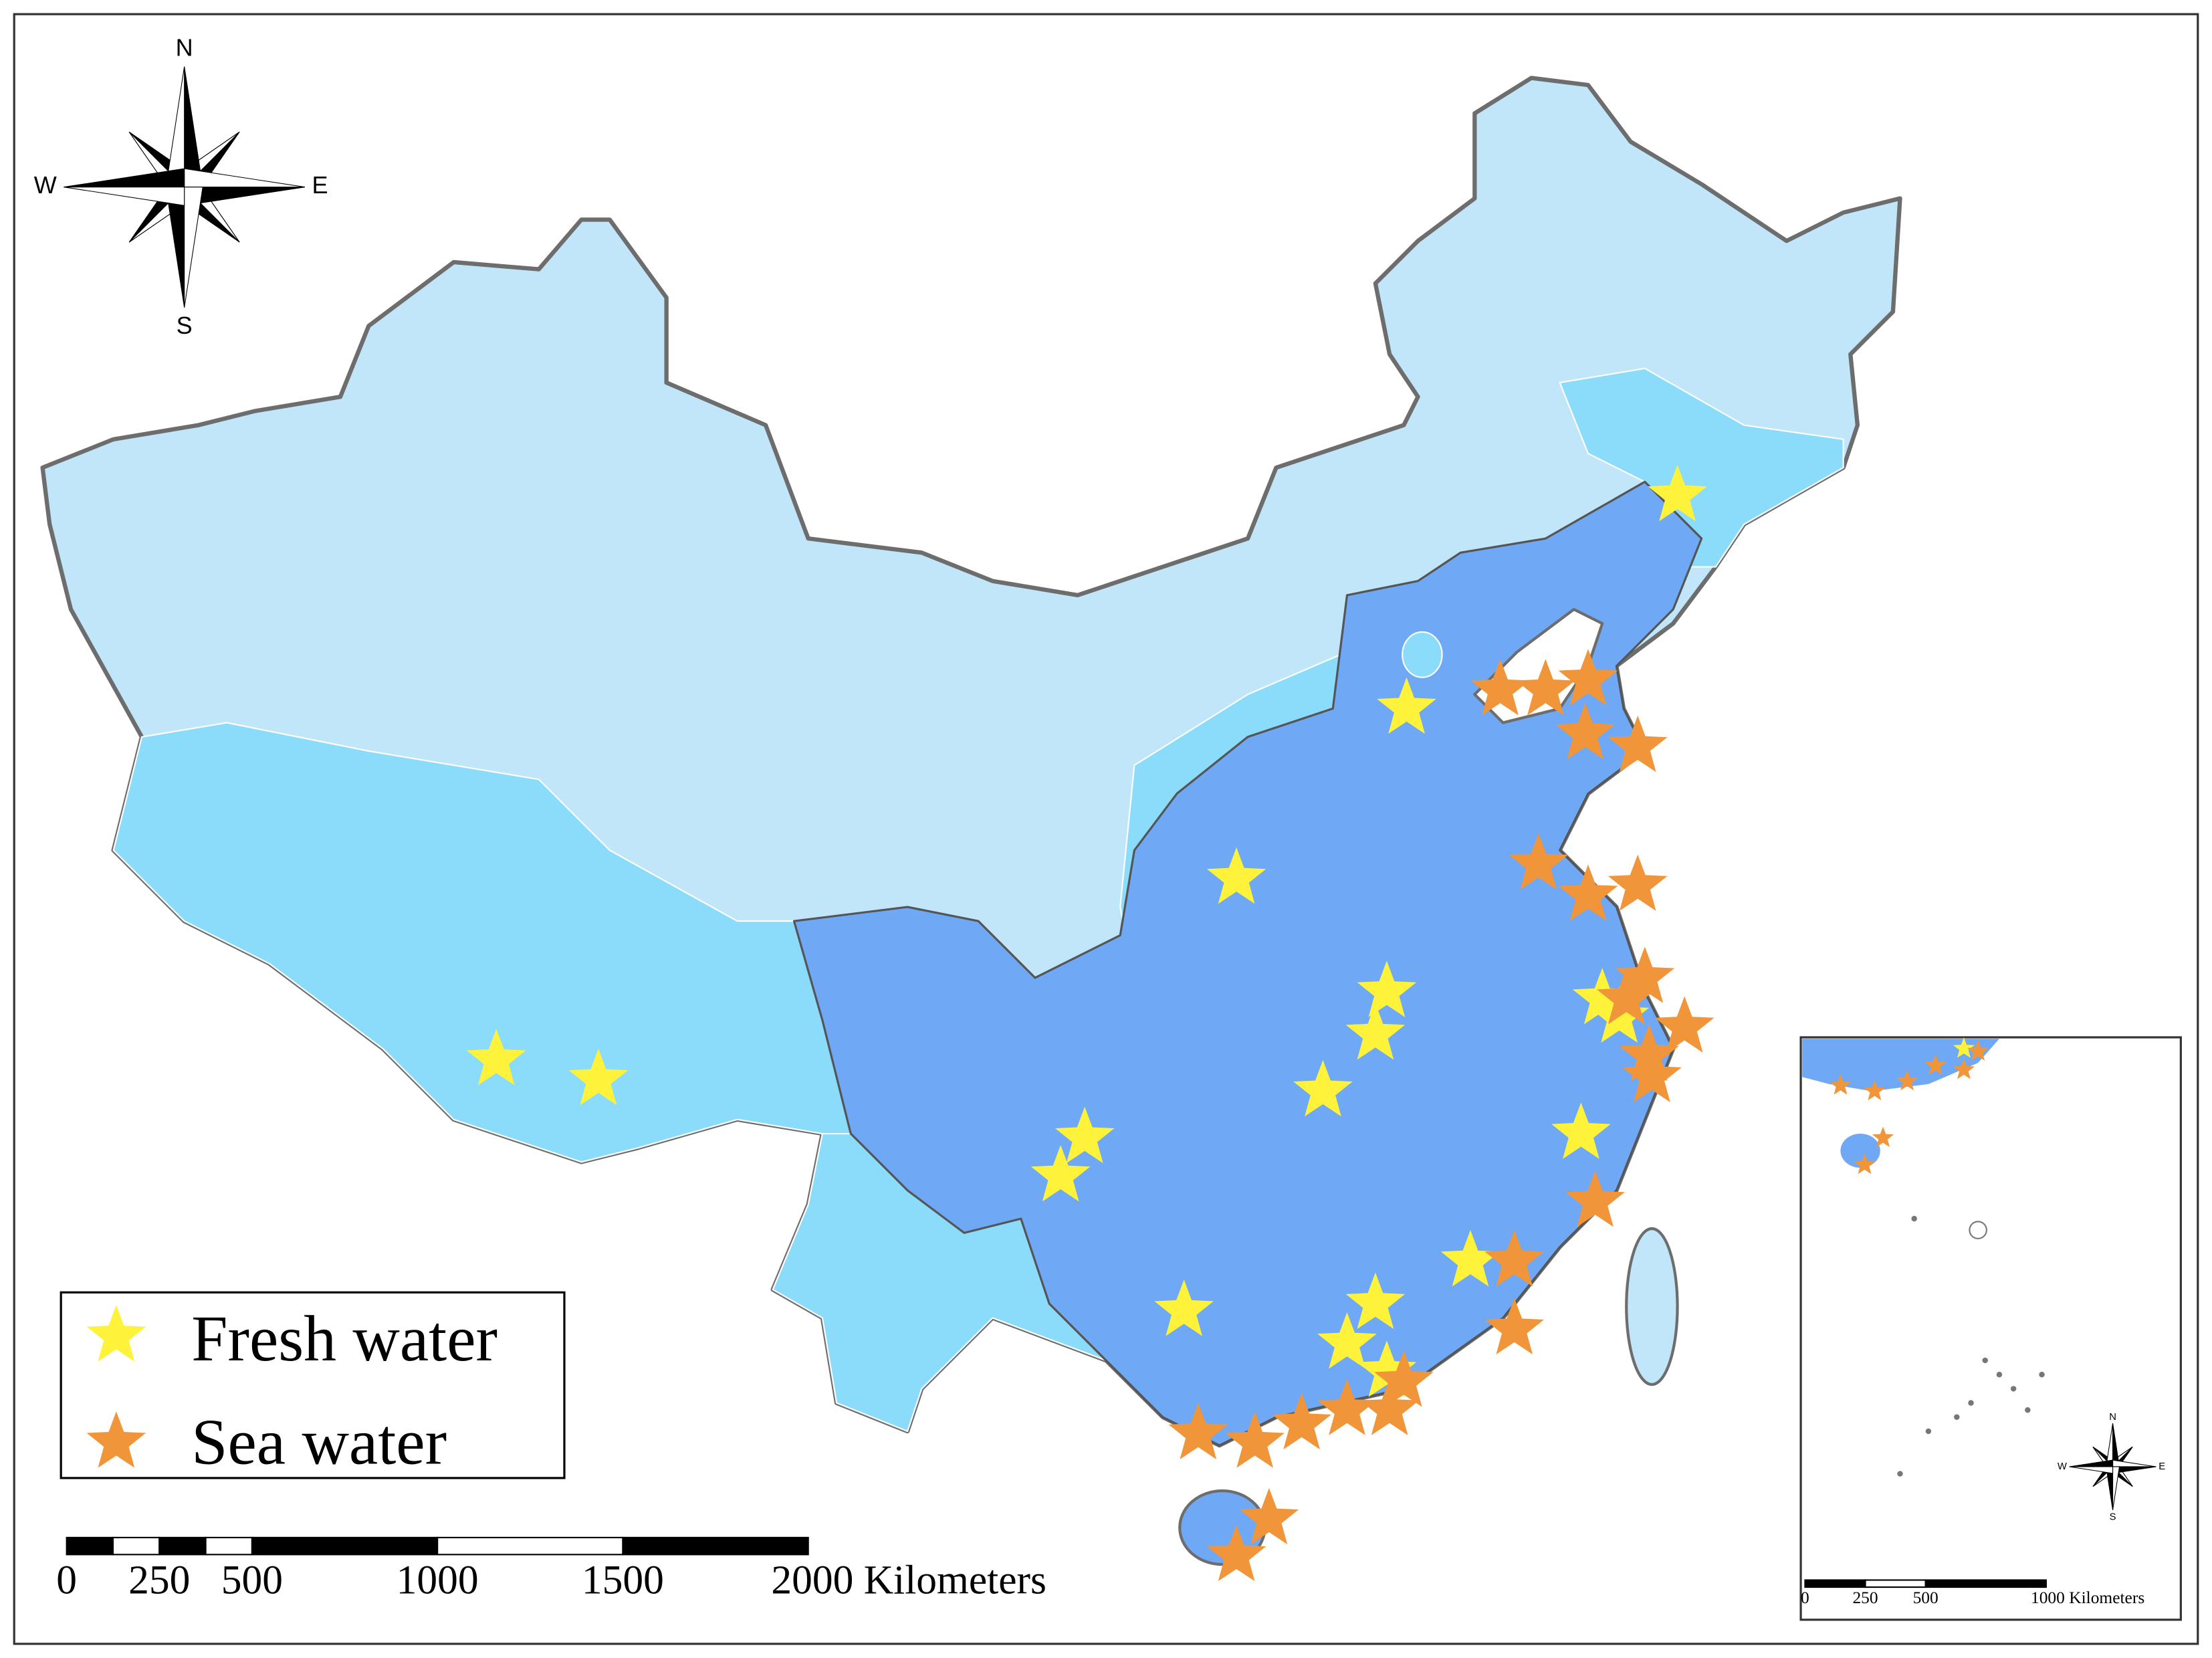 This screenshot has height=1658, width=2212. What do you see at coordinates (181, 187) in the screenshot?
I see `compass: N S E W` at bounding box center [181, 187].